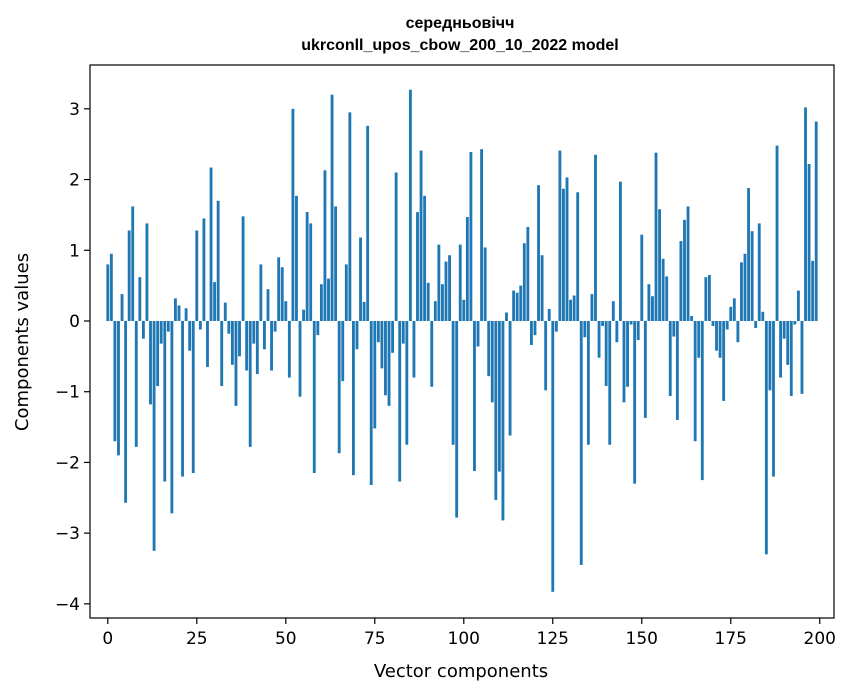  I want to click on x-tick-label: 0, so click(107, 639).